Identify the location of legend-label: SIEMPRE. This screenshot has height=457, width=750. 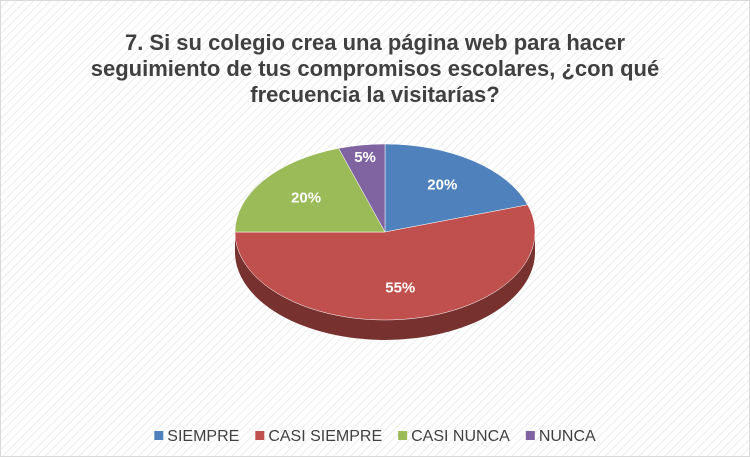
(203, 436).